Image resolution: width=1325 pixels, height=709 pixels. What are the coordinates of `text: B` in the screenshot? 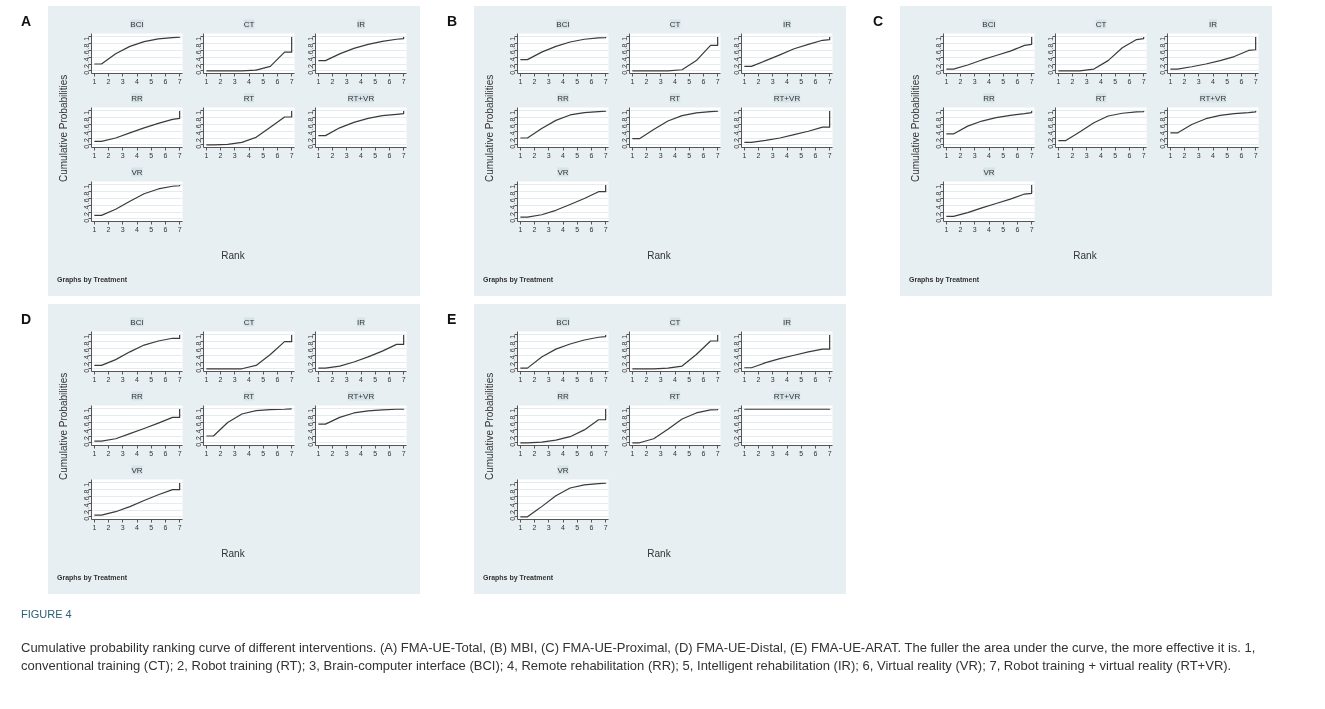 It's located at (452, 21).